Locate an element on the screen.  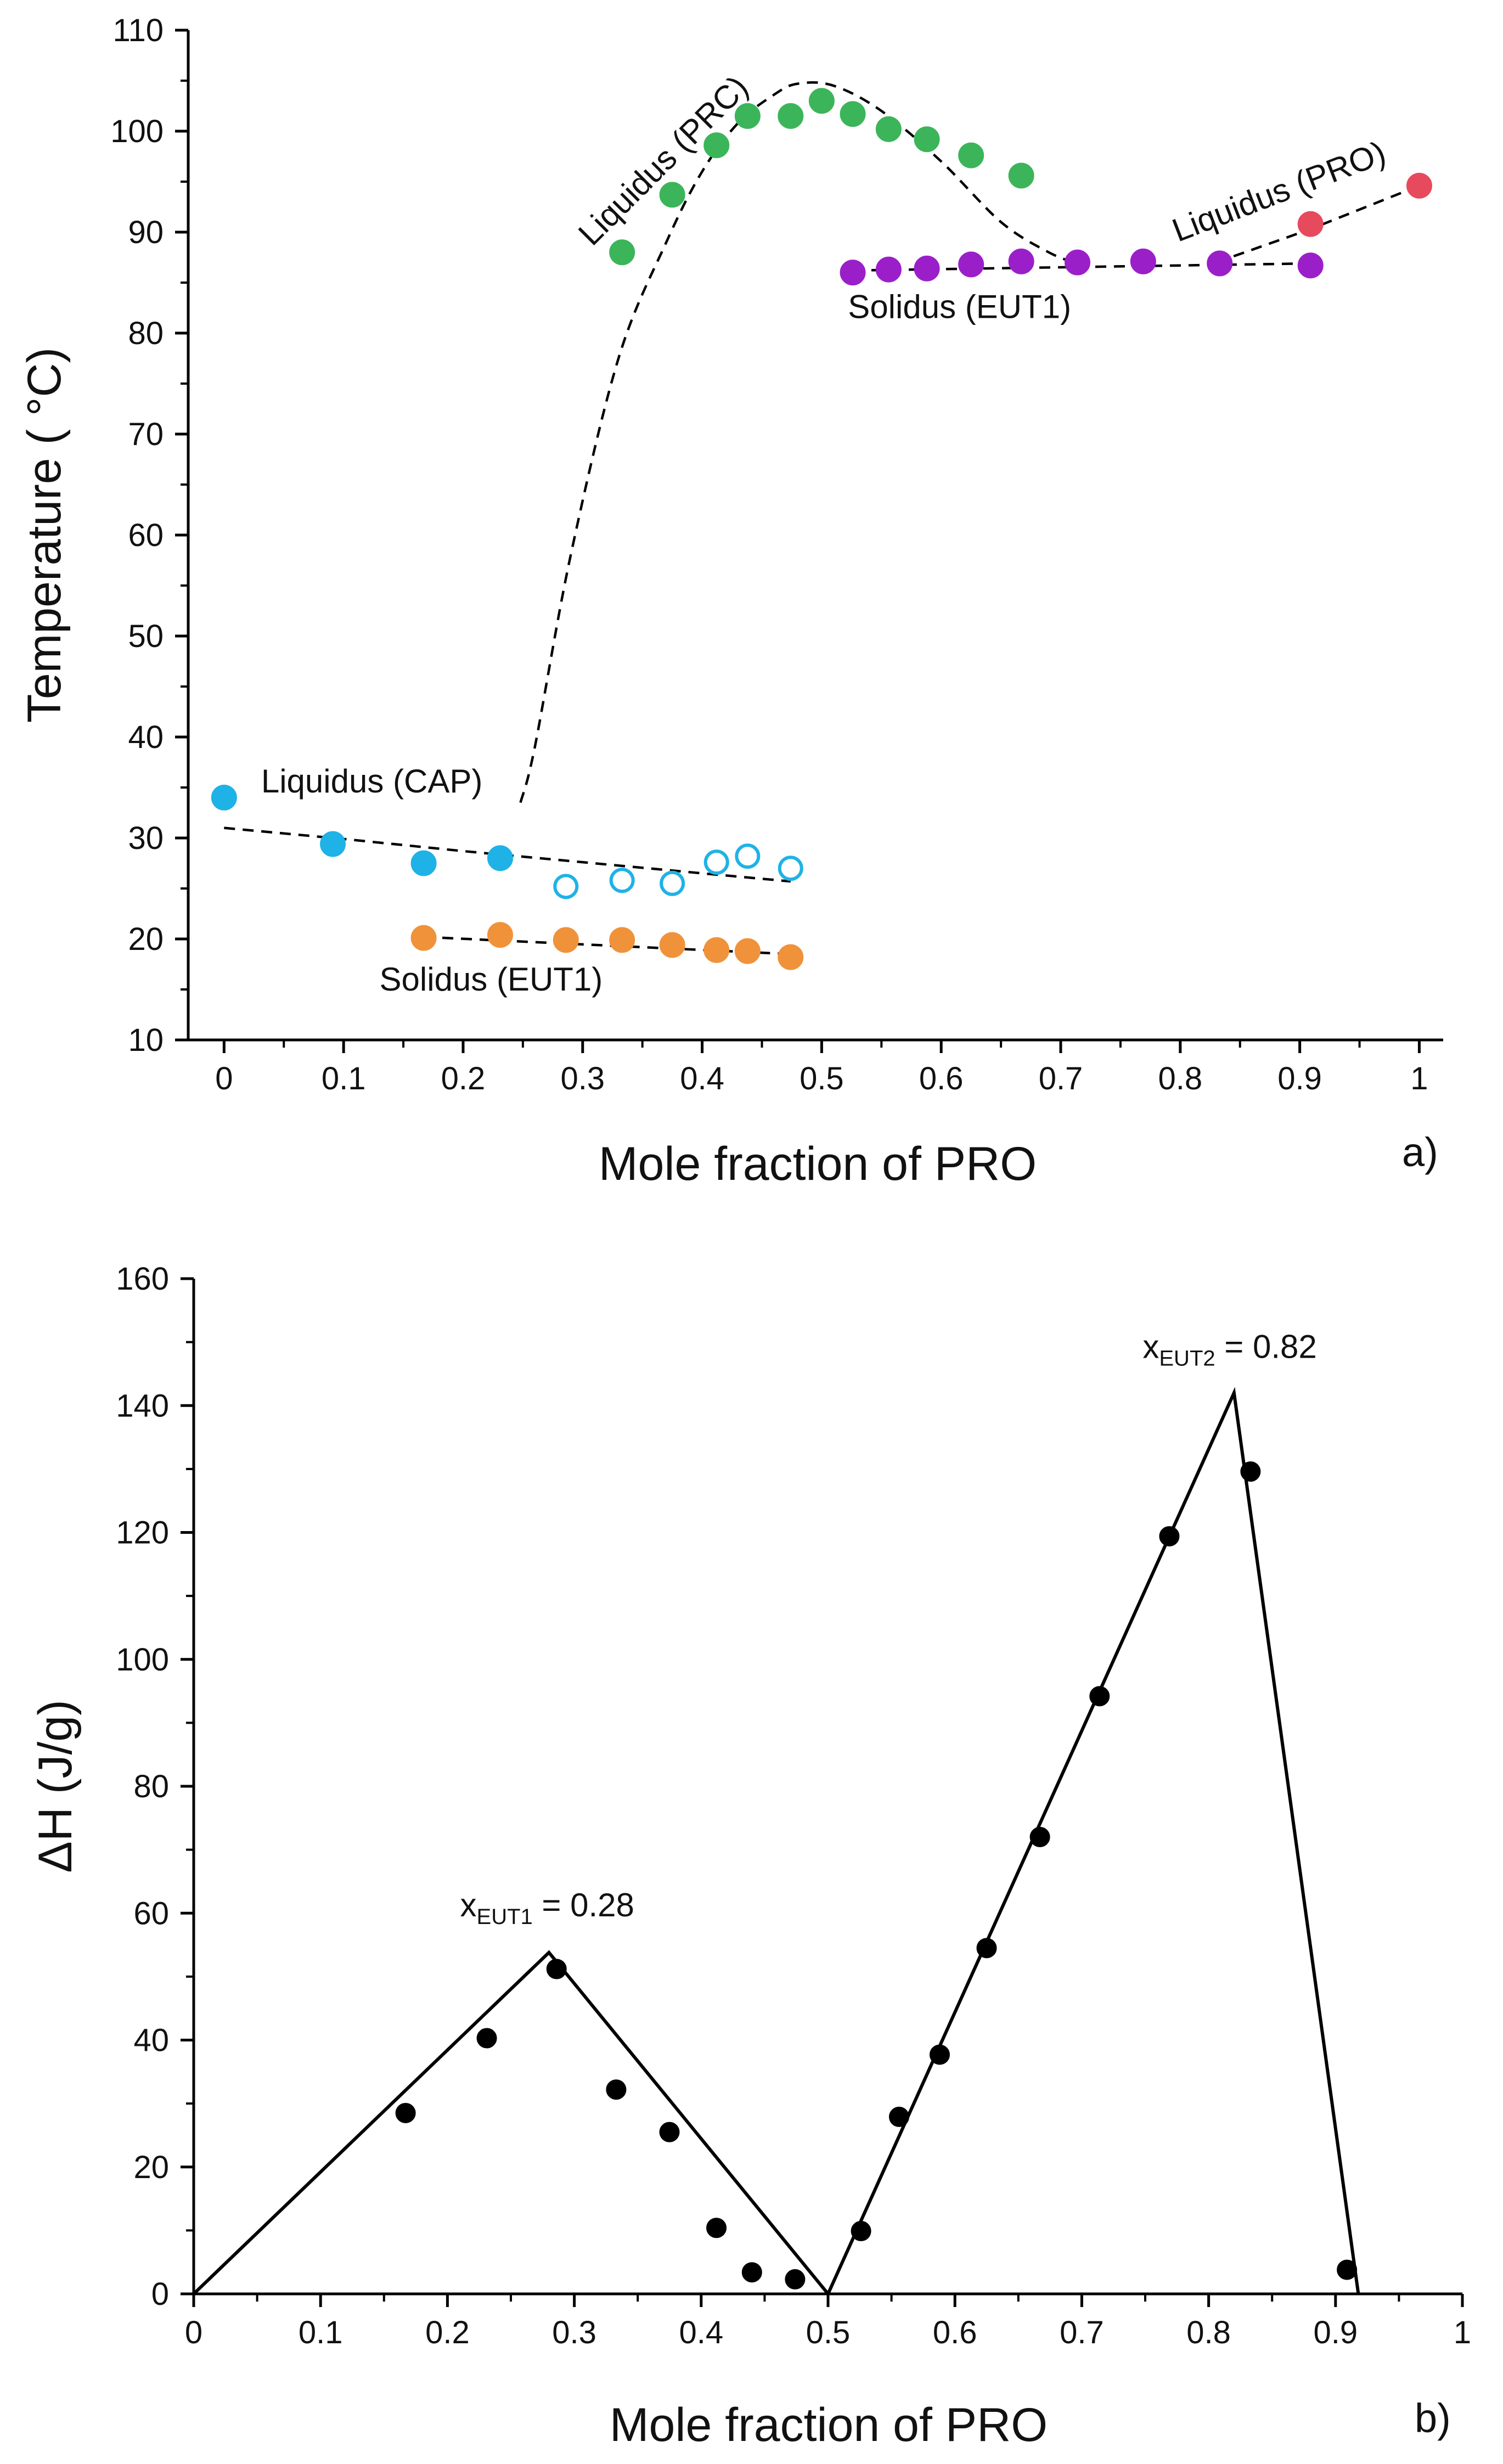
b-y-tick-label-2: 40 is located at coordinates (151, 2040).